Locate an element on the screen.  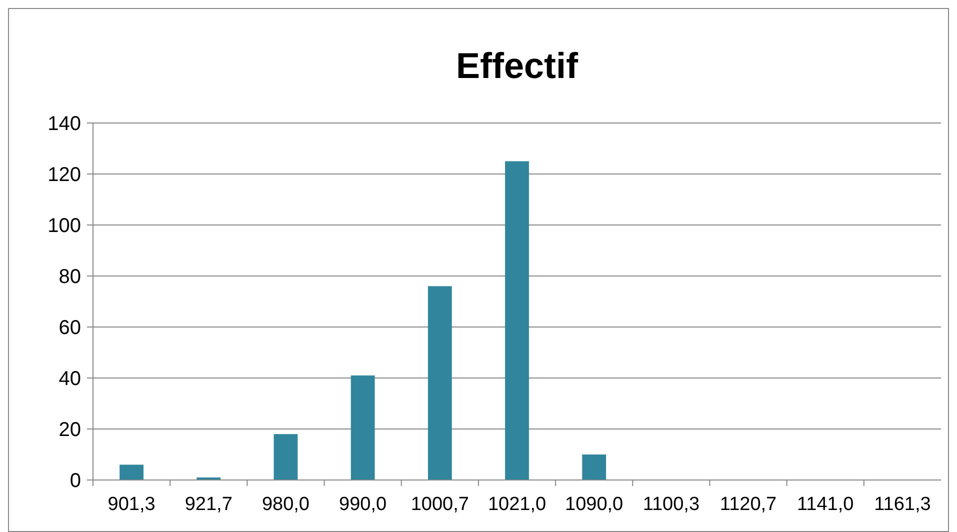
x-tick-label: 980,0 is located at coordinates (286, 504).